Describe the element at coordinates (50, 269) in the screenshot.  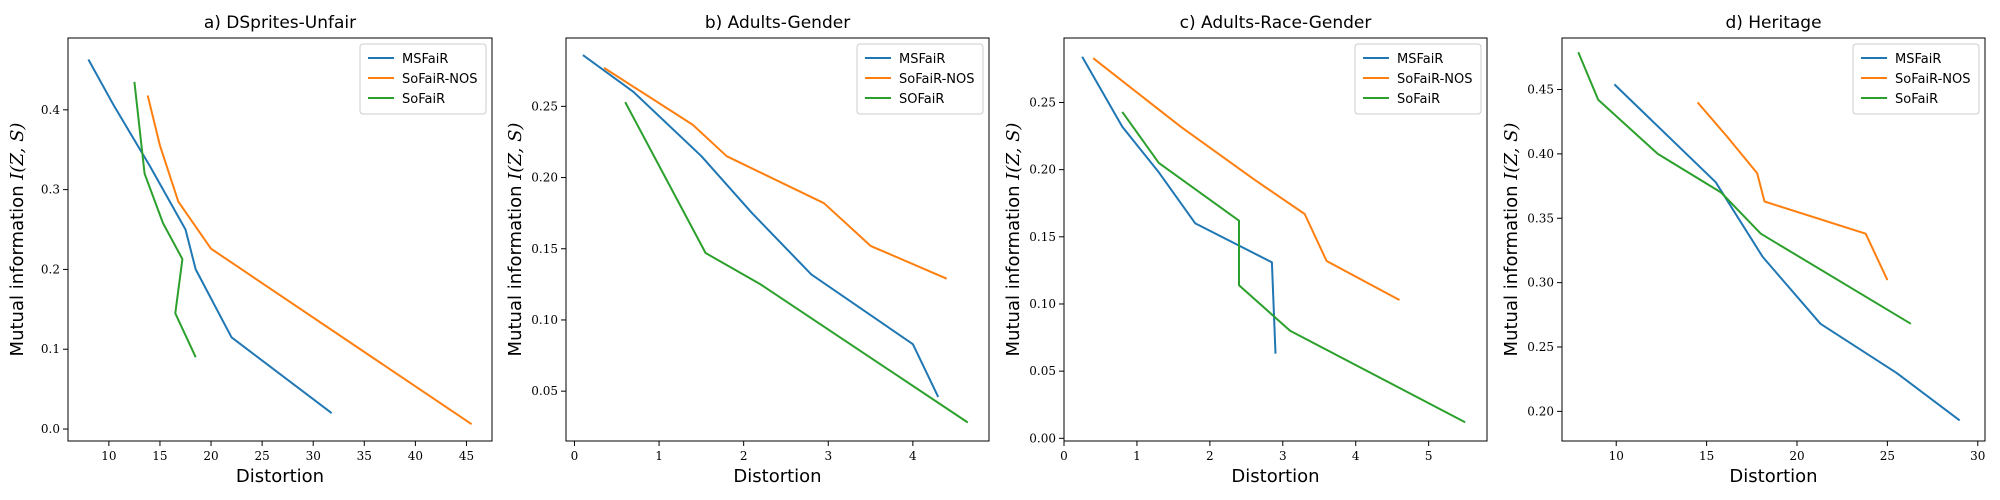
I see `y-tick-label: 0.2` at that location.